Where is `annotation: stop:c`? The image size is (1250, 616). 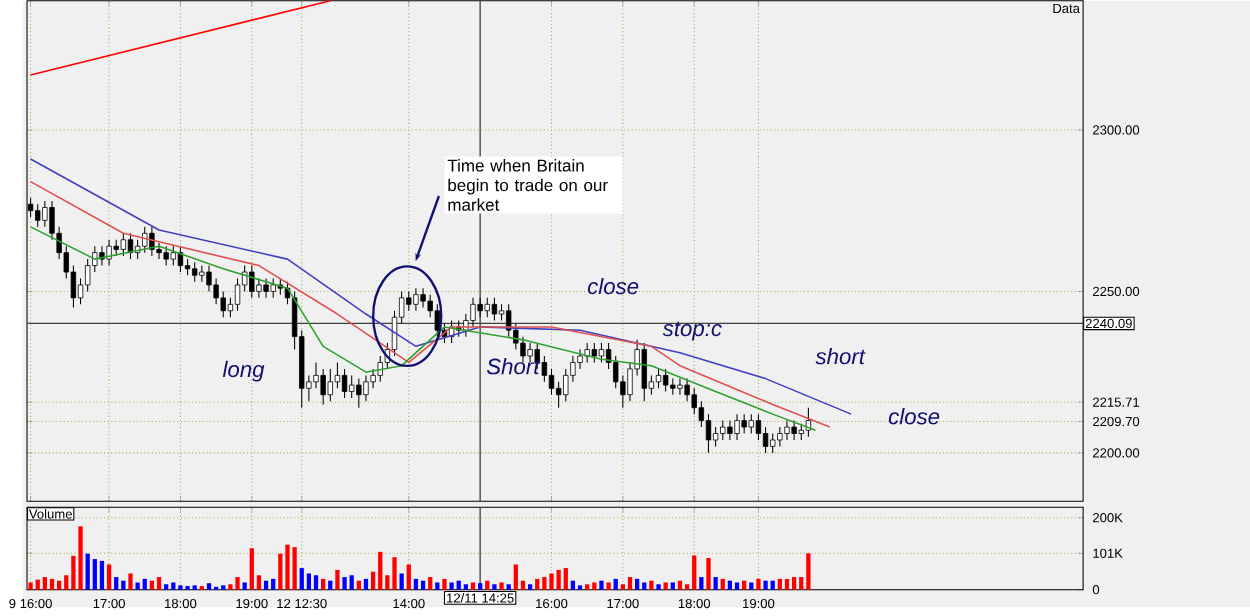
annotation: stop:c is located at coordinates (692, 331).